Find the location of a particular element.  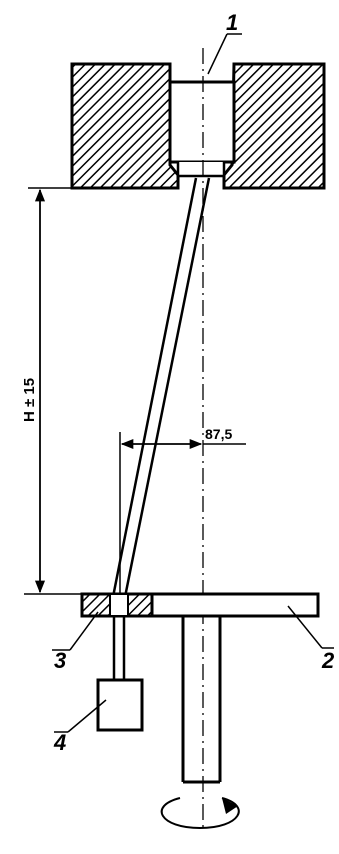

offset-dimension: 87,5 is located at coordinates (182, 510).